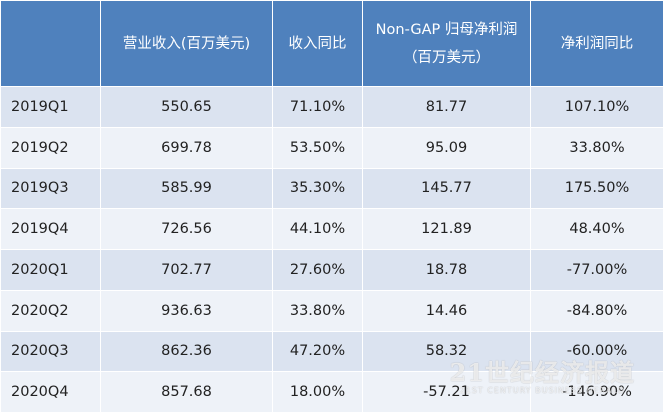 This screenshot has height=413, width=663. What do you see at coordinates (50, 43) in the screenshot?
I see `header-cell` at bounding box center [50, 43].